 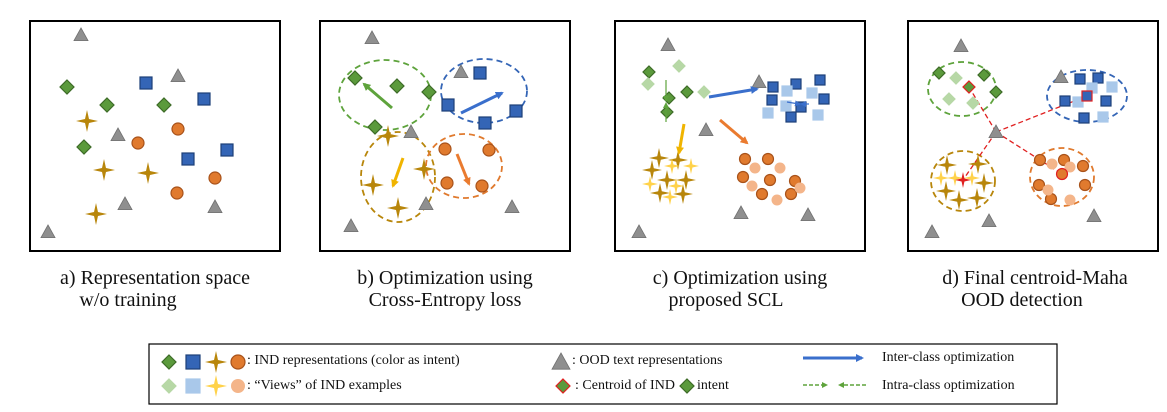 What do you see at coordinates (561, 361) in the screenshot?
I see `legend-ood-triangle-icon` at bounding box center [561, 361].